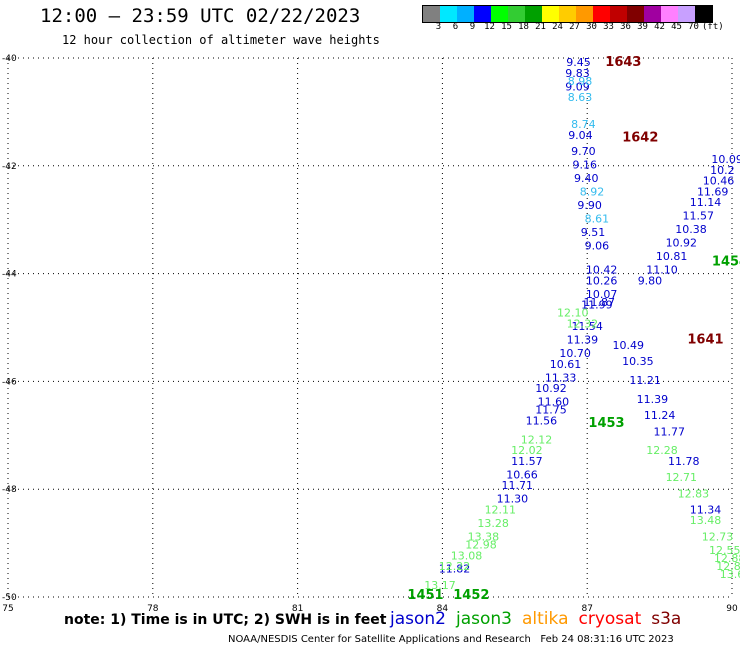  I want to click on swh-point-label: 13.48, so click(706, 520).